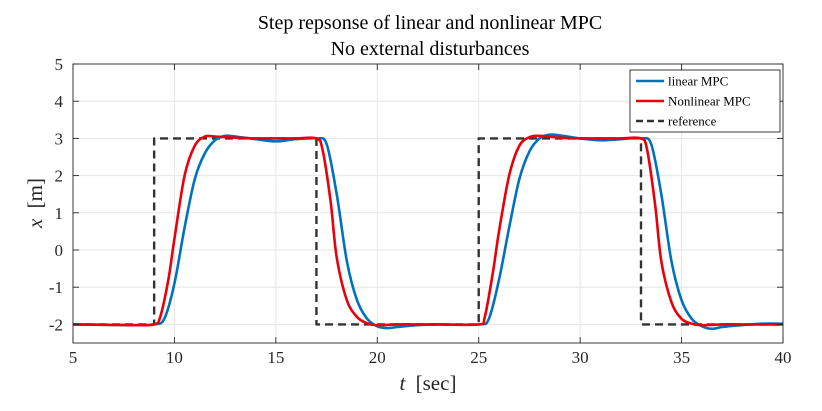 Image resolution: width=822 pixels, height=411 pixels. I want to click on x-axis-unit: [sec], so click(436, 383).